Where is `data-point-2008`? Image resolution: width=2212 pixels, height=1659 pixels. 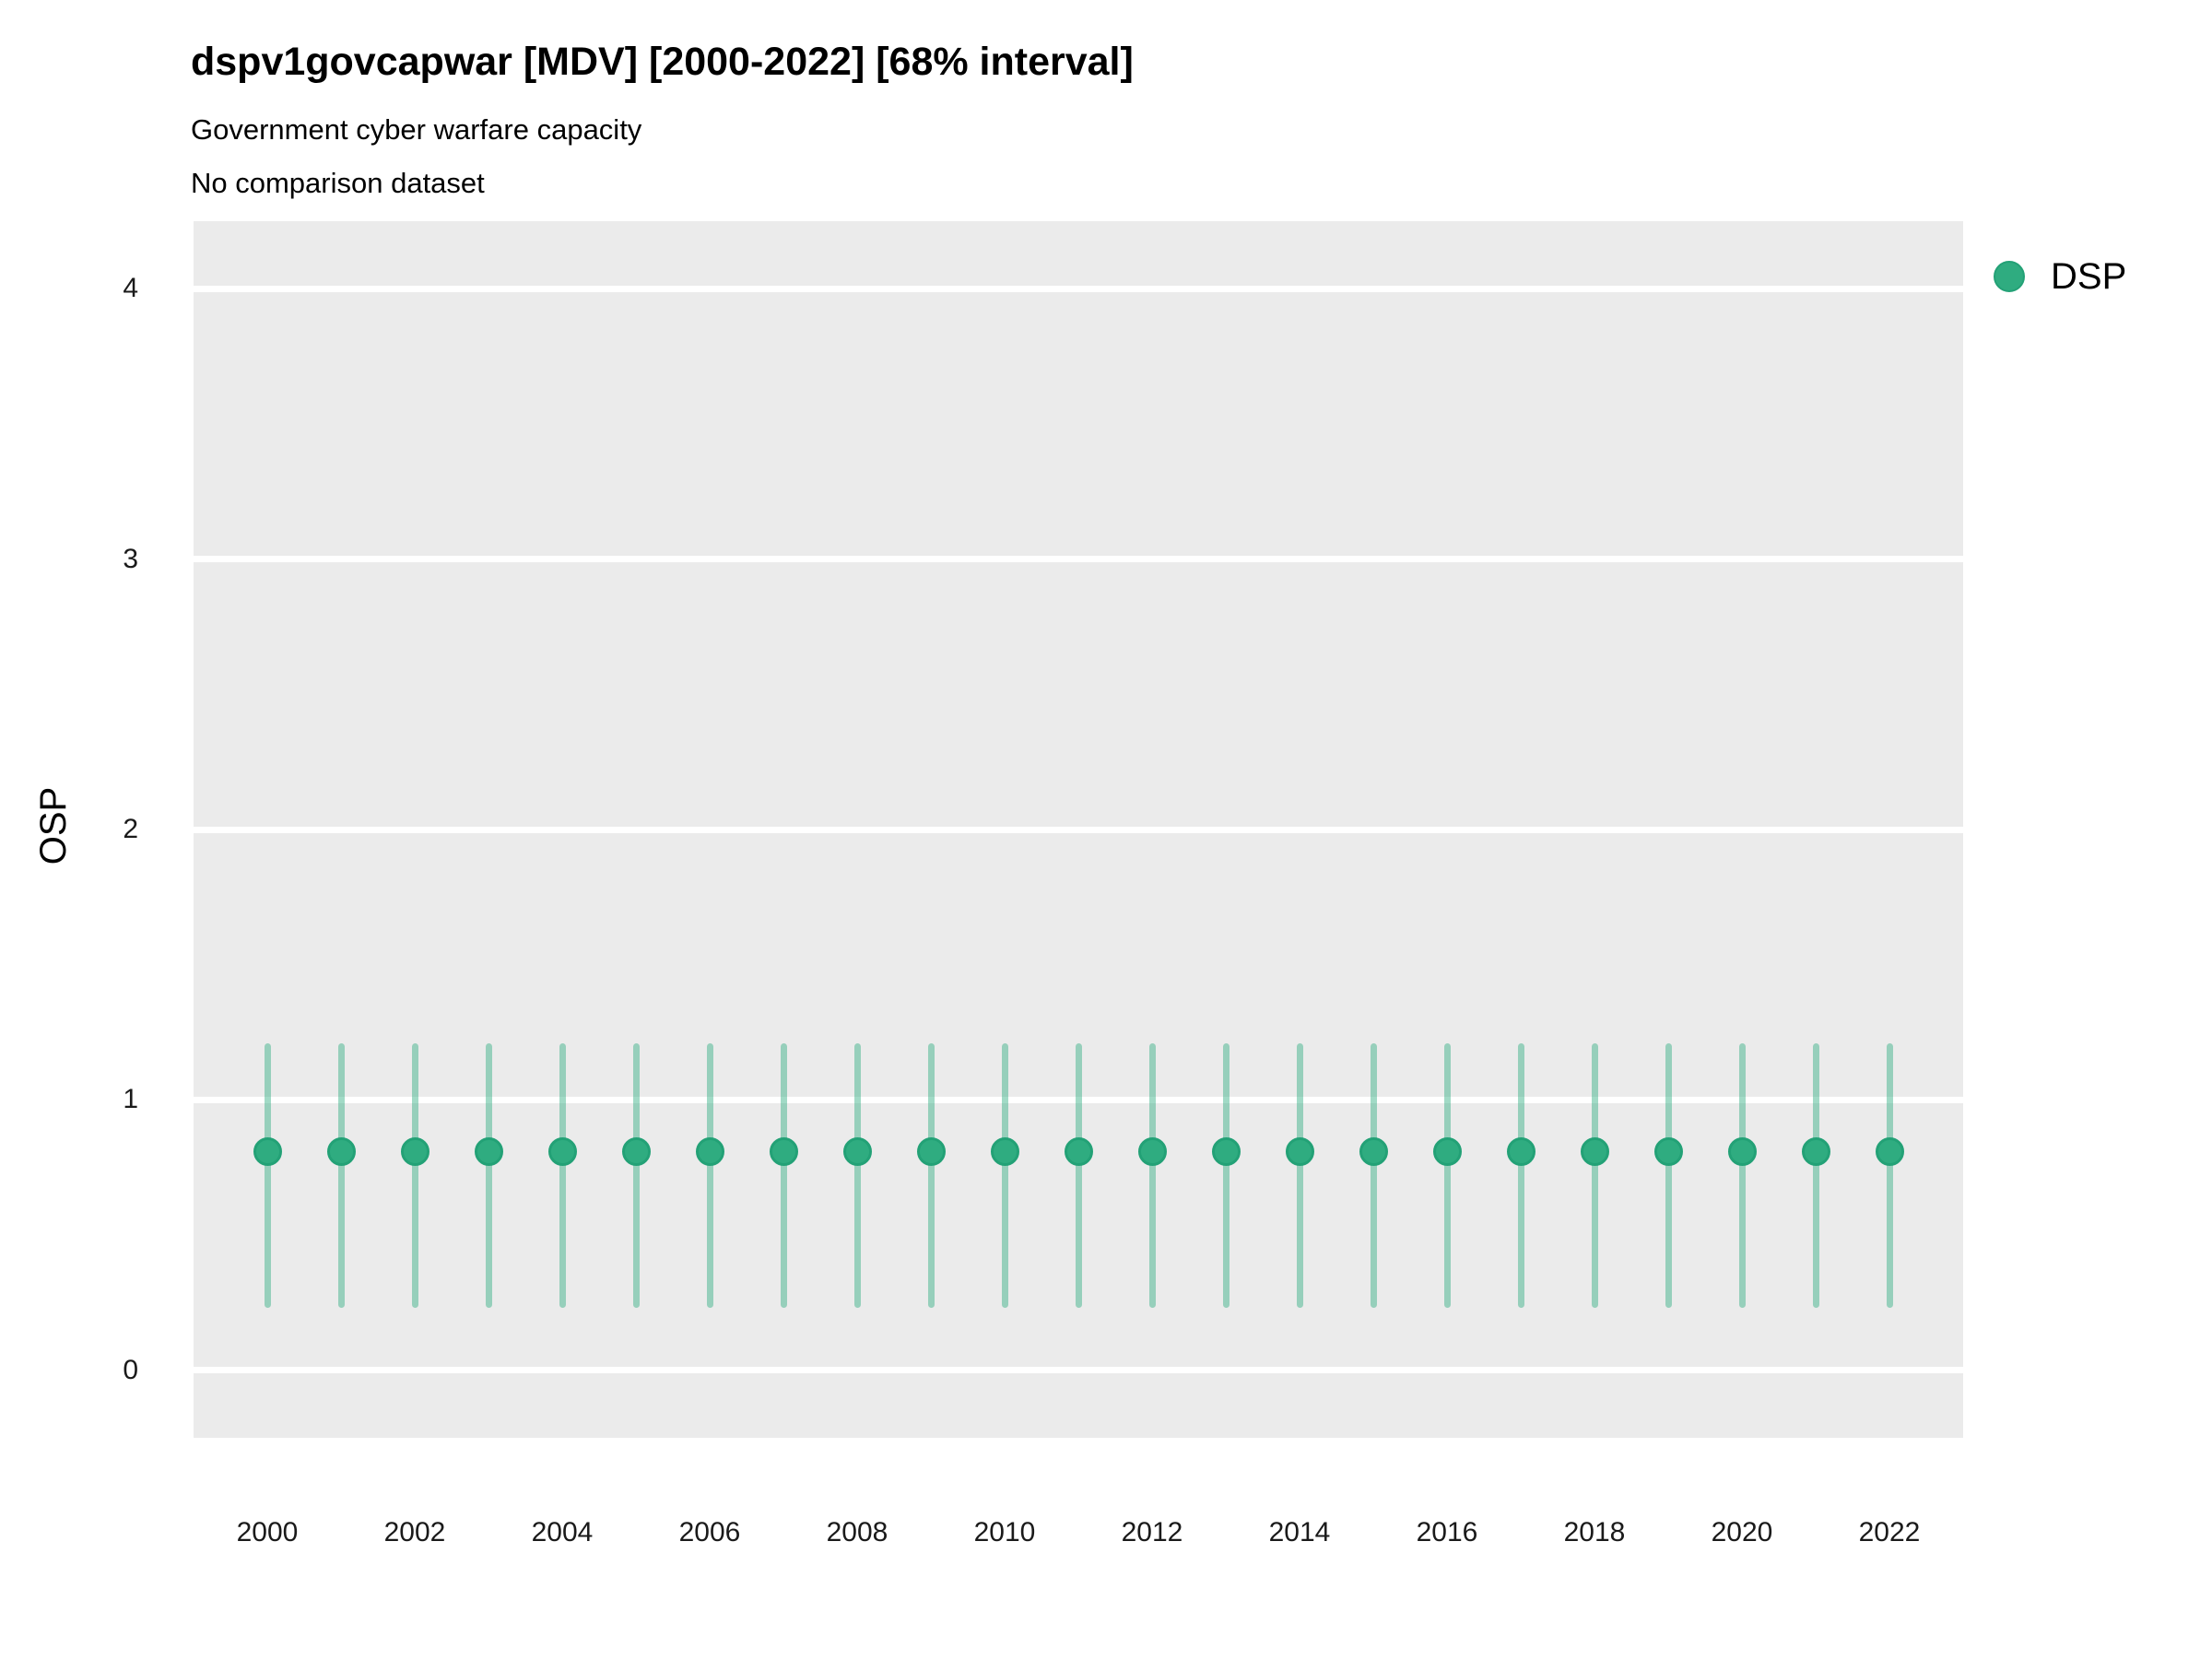
data-point-2008 is located at coordinates (857, 1151).